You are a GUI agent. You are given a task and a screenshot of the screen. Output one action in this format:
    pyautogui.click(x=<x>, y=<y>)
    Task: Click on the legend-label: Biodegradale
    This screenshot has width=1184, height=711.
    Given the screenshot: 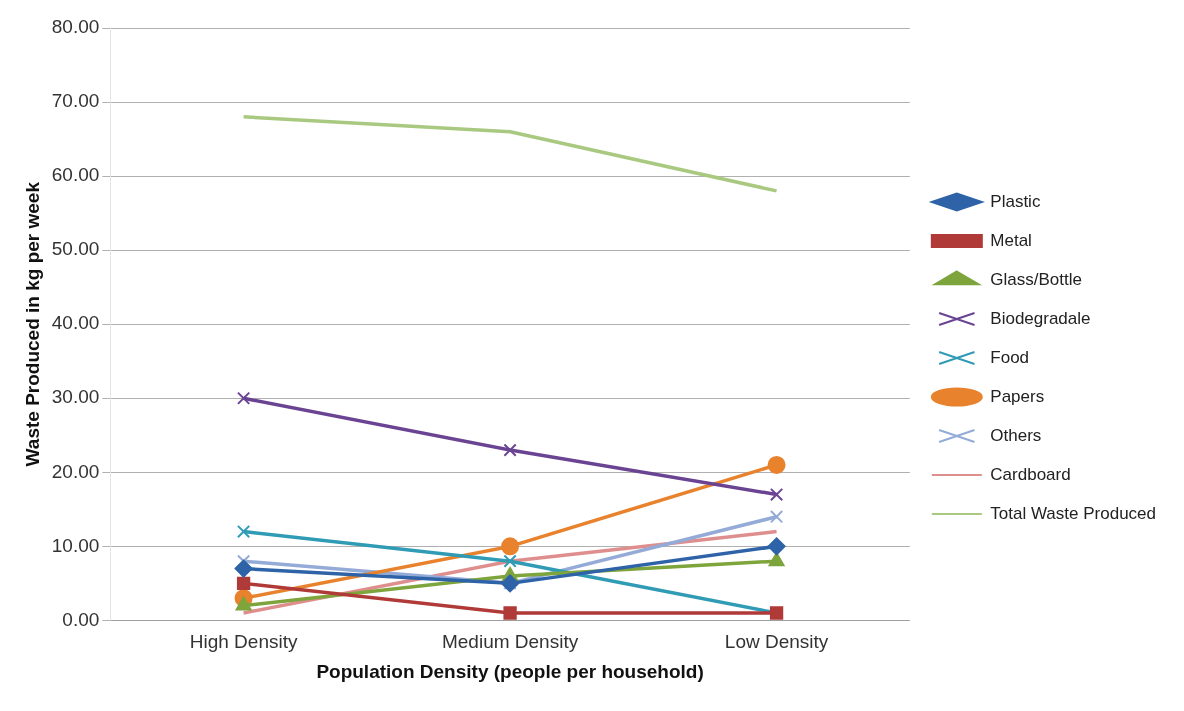 What is the action you would take?
    pyautogui.click(x=1040, y=318)
    